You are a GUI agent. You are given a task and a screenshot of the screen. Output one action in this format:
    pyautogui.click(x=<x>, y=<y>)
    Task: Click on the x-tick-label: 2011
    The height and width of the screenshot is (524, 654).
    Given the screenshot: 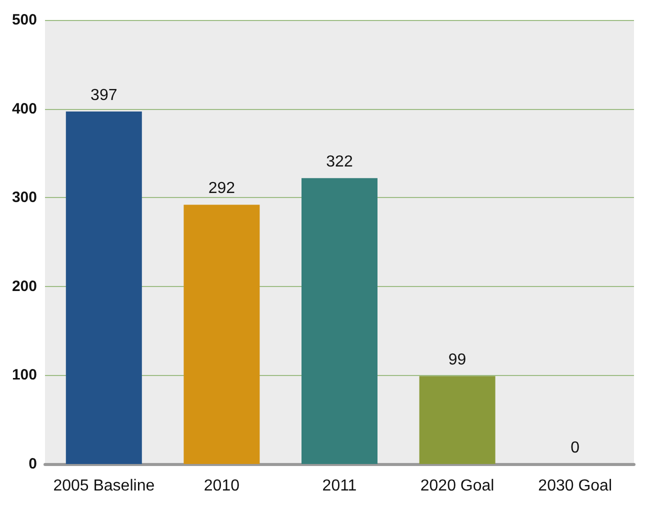 What is the action you would take?
    pyautogui.click(x=339, y=486)
    